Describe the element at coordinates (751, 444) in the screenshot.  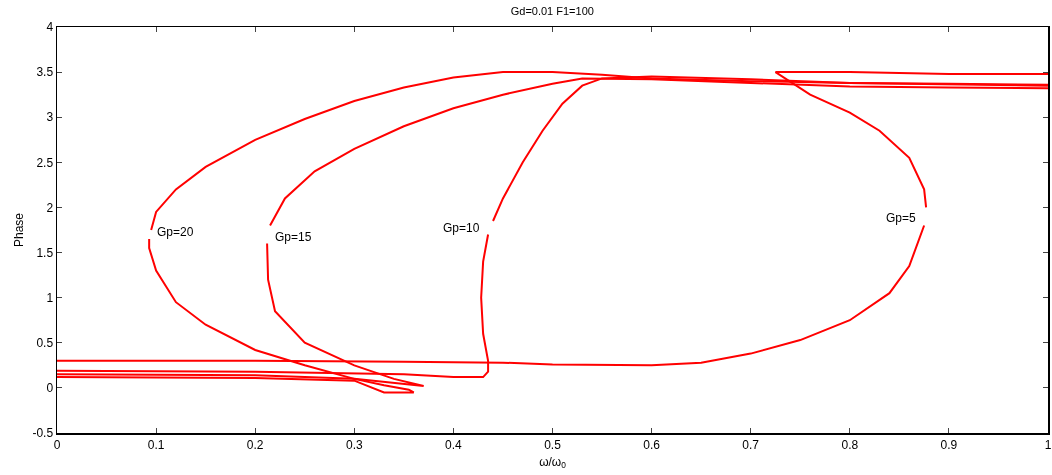
I see `x-tick-label: 0.7` at that location.